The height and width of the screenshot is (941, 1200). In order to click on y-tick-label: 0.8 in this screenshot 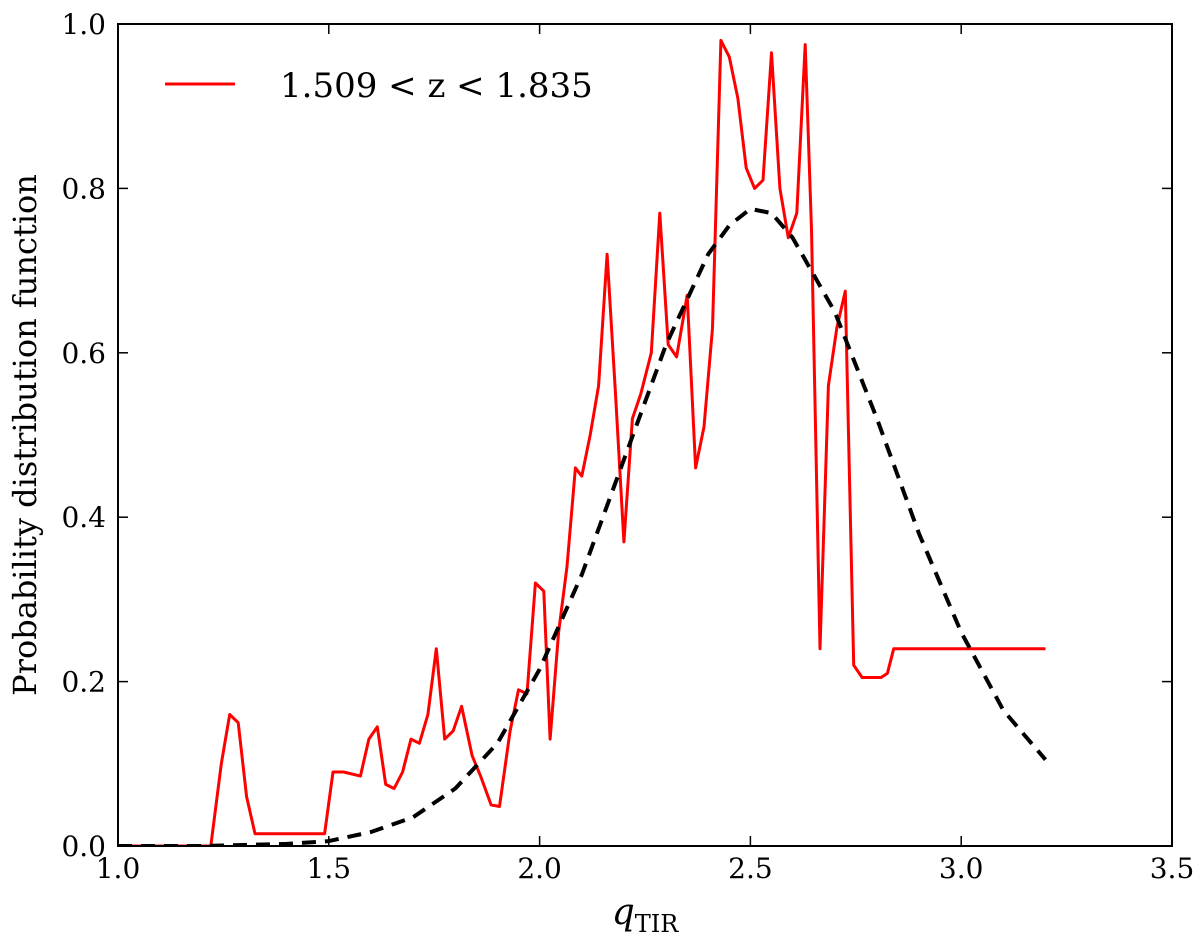, I will do `click(83, 188)`.